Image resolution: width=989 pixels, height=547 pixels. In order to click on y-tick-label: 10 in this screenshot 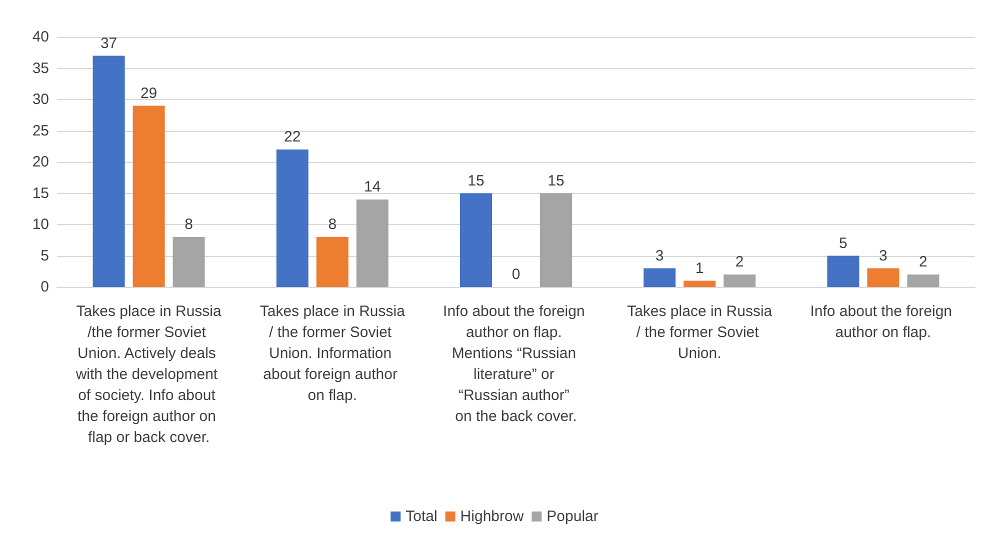, I will do `click(40, 224)`.